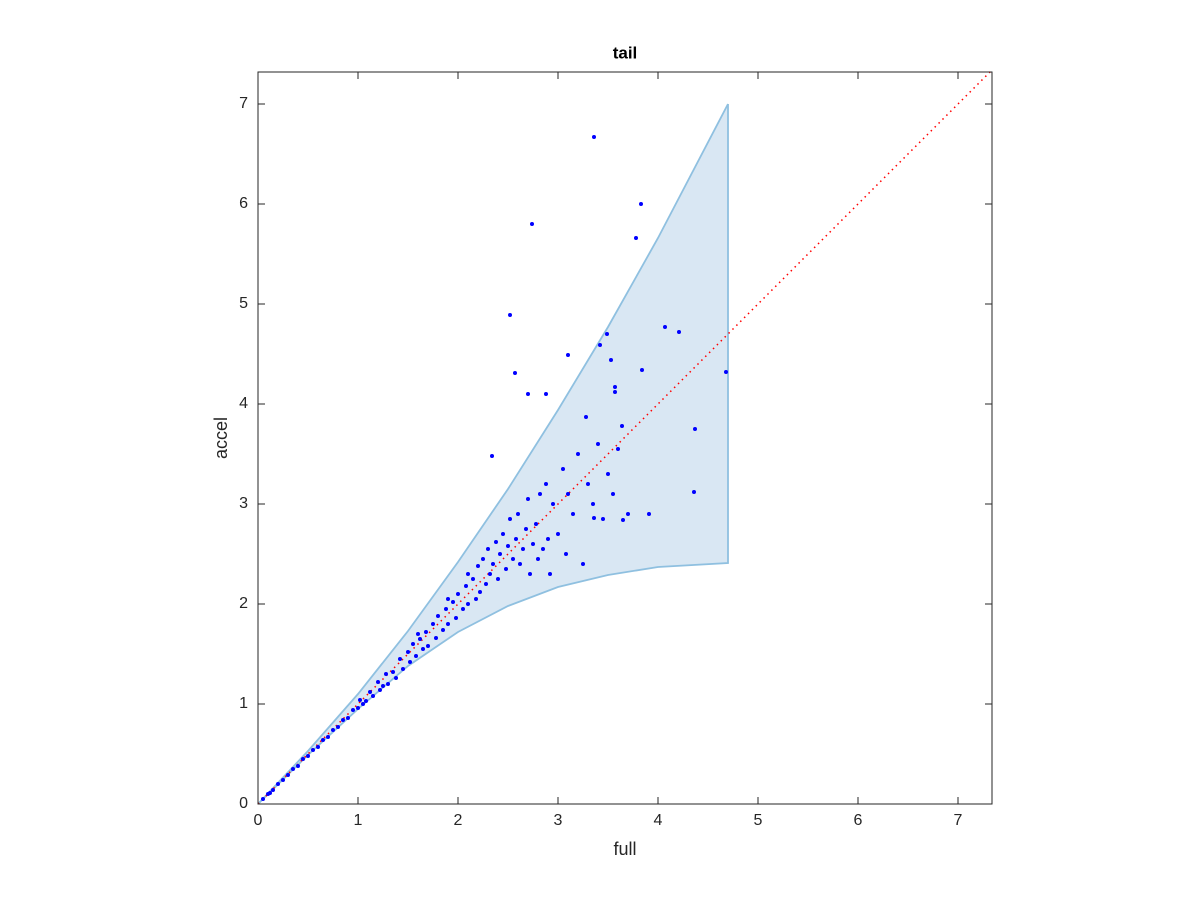  I want to click on y-axis-label: accel, so click(221, 438).